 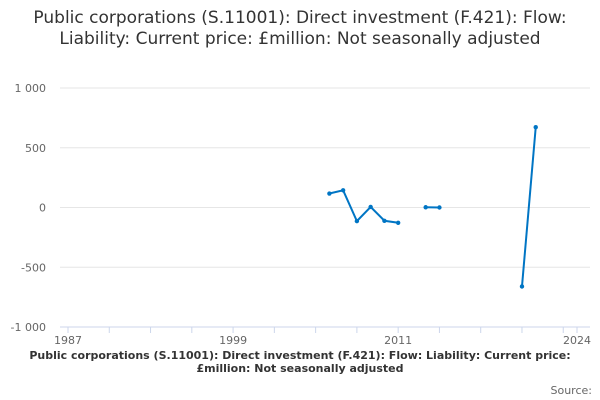 What do you see at coordinates (31, 88) in the screenshot?
I see `y-tick-label: 1 000` at bounding box center [31, 88].